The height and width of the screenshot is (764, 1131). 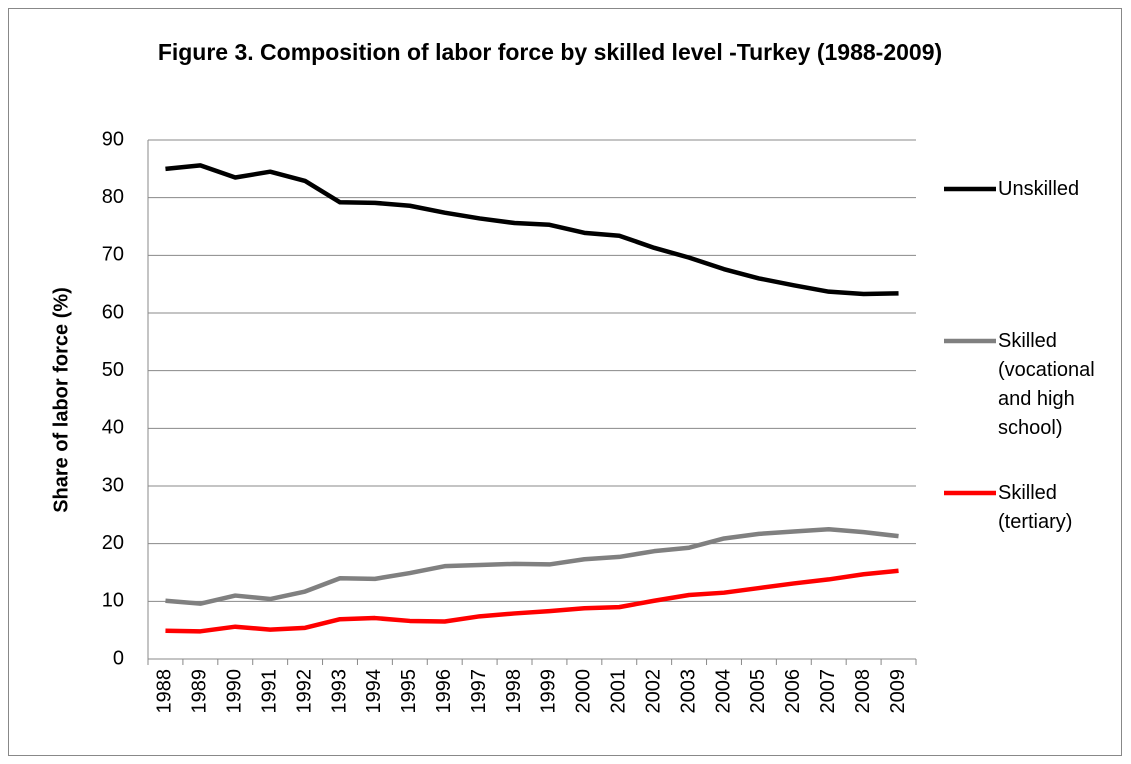 What do you see at coordinates (269, 691) in the screenshot?
I see `x-tick-label: 1991` at bounding box center [269, 691].